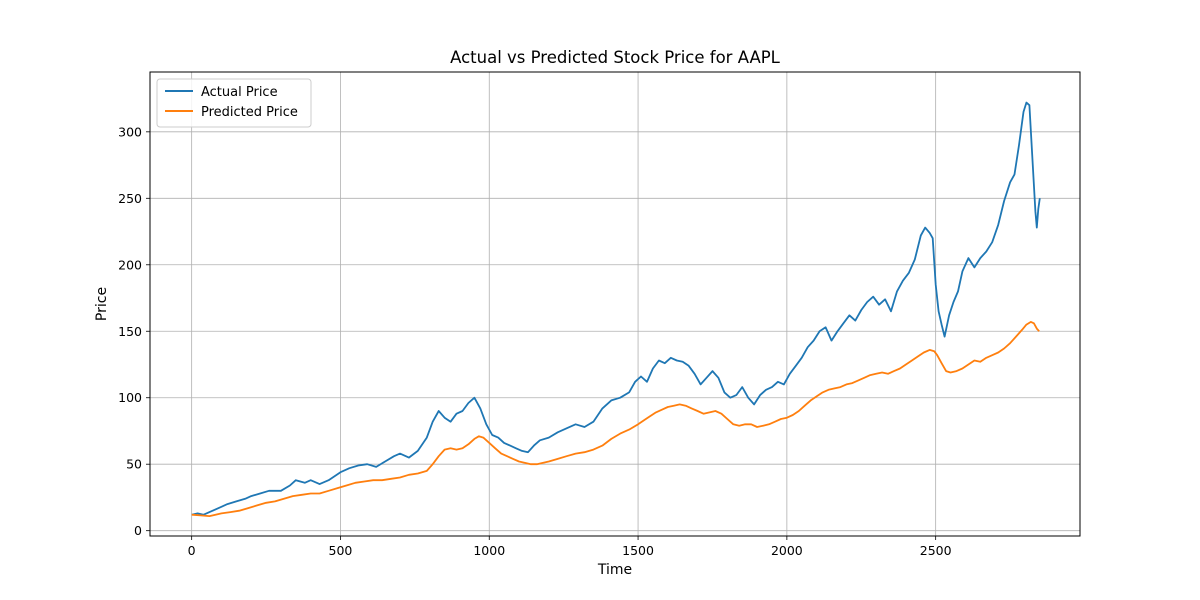  Describe the element at coordinates (130, 331) in the screenshot. I see `y-tick-label: 150` at that location.